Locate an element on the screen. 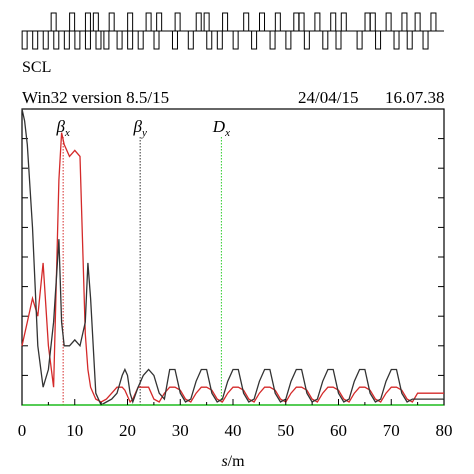  x-tick-label: 70 is located at coordinates (391, 430).